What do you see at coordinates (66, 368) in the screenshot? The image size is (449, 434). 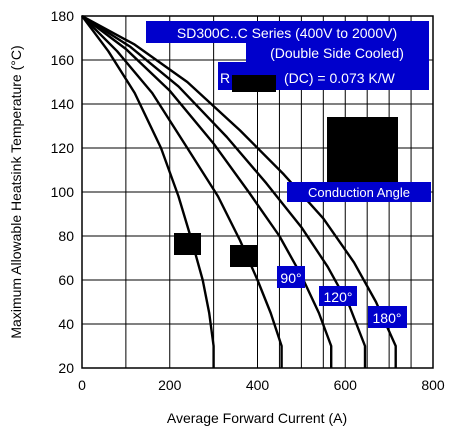 I see `y-tick-label: 20` at bounding box center [66, 368].